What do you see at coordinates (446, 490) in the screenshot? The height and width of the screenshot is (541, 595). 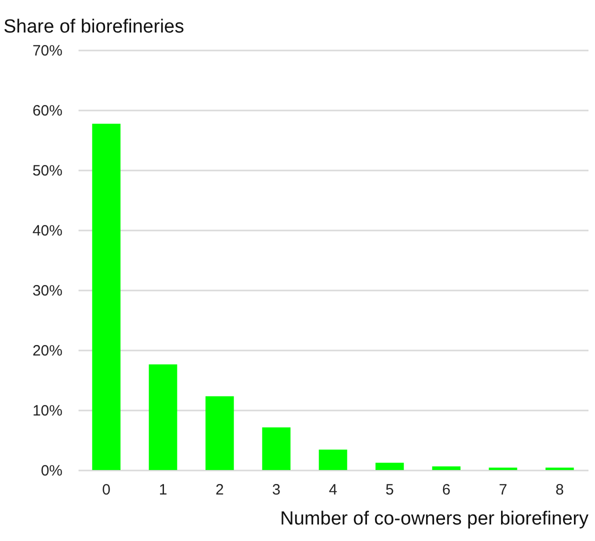 I see `x-tick-label: 6` at bounding box center [446, 490].